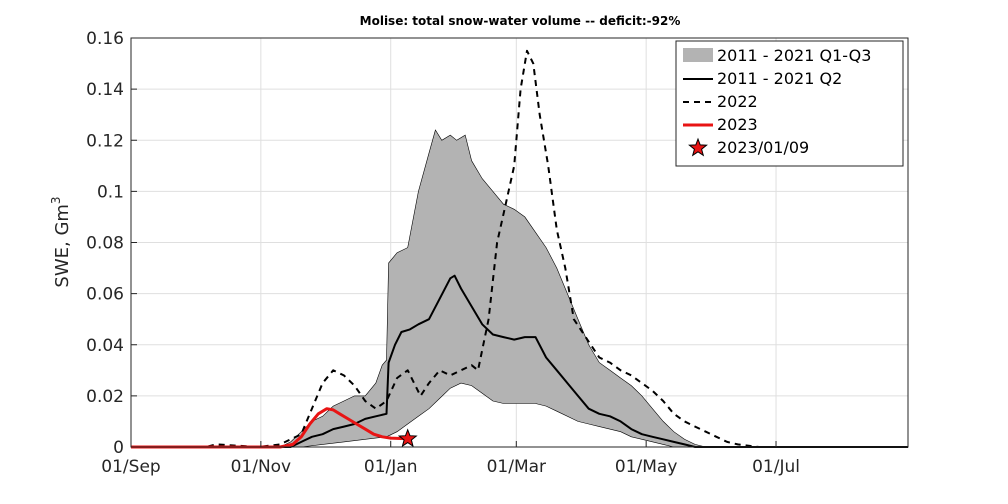 This screenshot has width=1008, height=504. Describe the element at coordinates (646, 467) in the screenshot. I see `x-tick-label: 01/May` at that location.